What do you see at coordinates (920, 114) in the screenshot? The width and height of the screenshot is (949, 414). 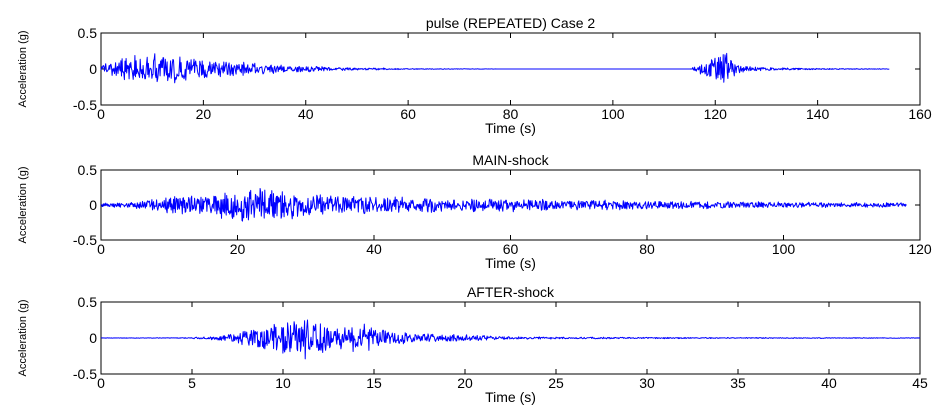 I see `x-tick-label: 160` at bounding box center [920, 114].